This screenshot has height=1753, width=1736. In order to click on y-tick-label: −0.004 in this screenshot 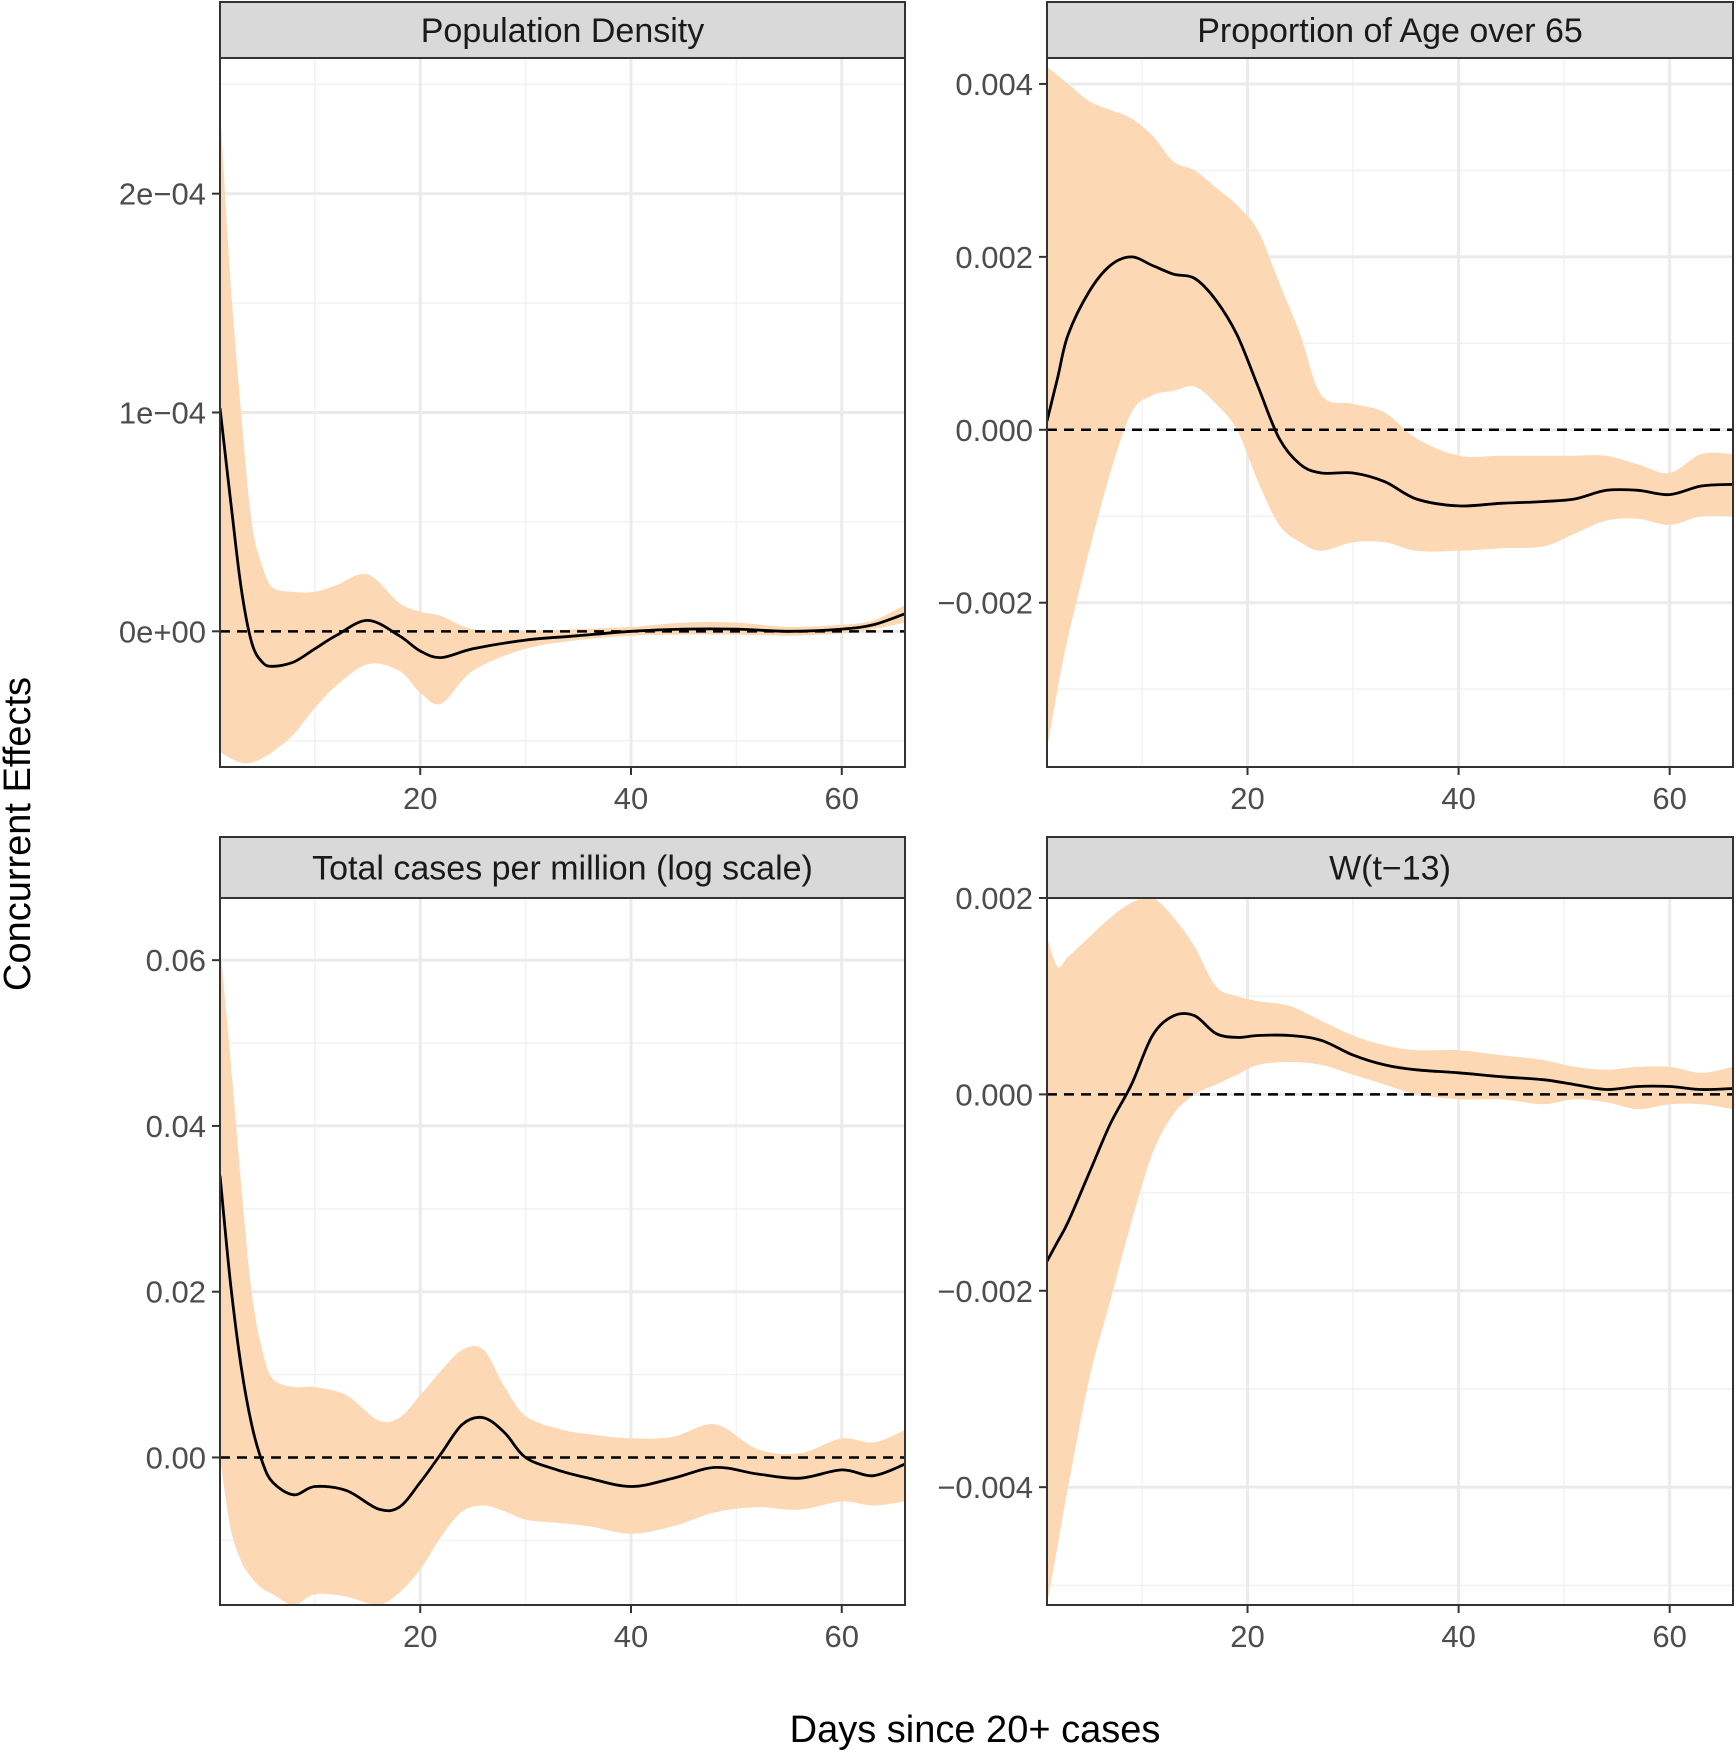, I will do `click(985, 1487)`.